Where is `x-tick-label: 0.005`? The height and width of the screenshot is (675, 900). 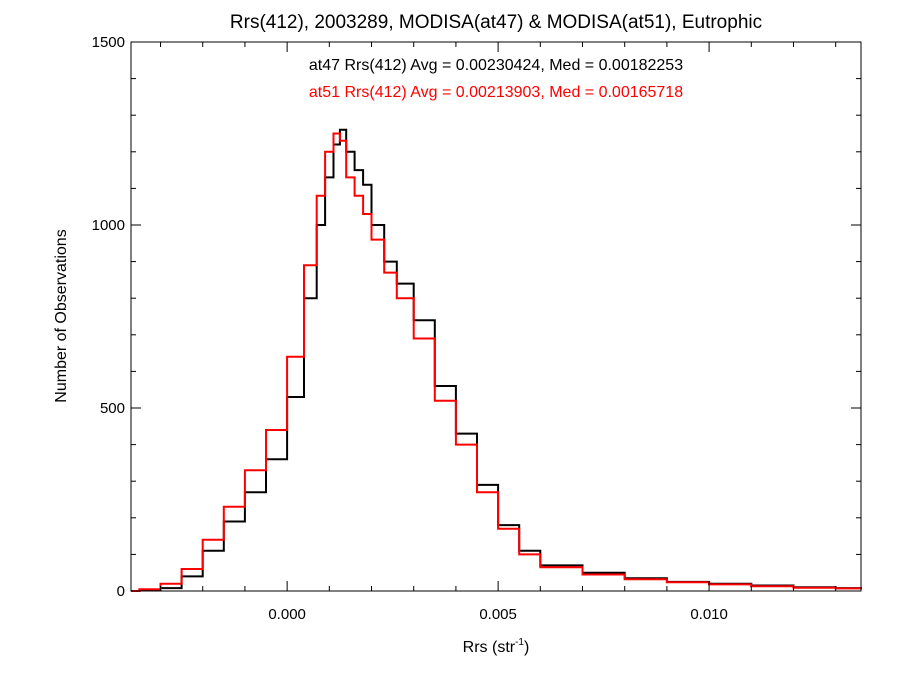 x-tick-label: 0.005 is located at coordinates (498, 614).